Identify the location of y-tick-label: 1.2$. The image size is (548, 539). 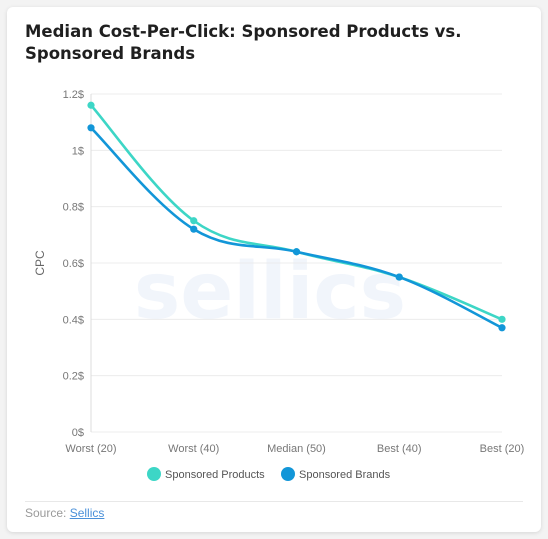
(73, 95).